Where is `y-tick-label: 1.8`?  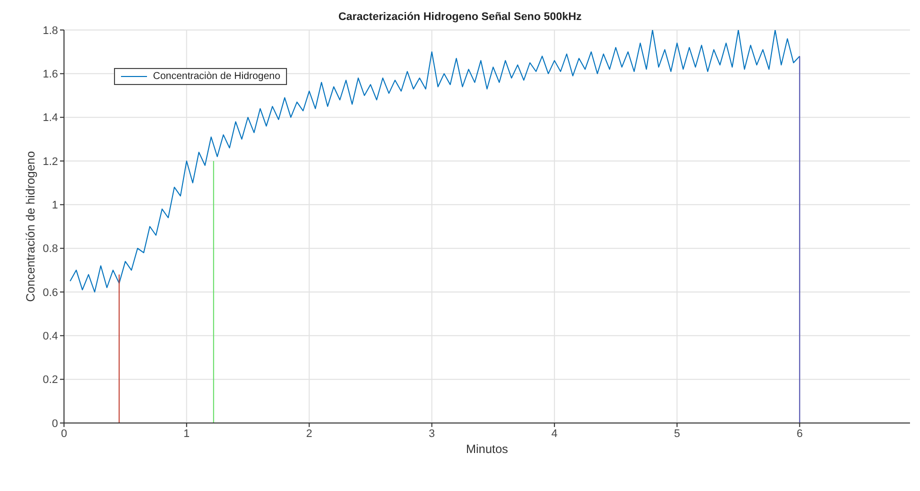 y-tick-label: 1.8 is located at coordinates (50, 30).